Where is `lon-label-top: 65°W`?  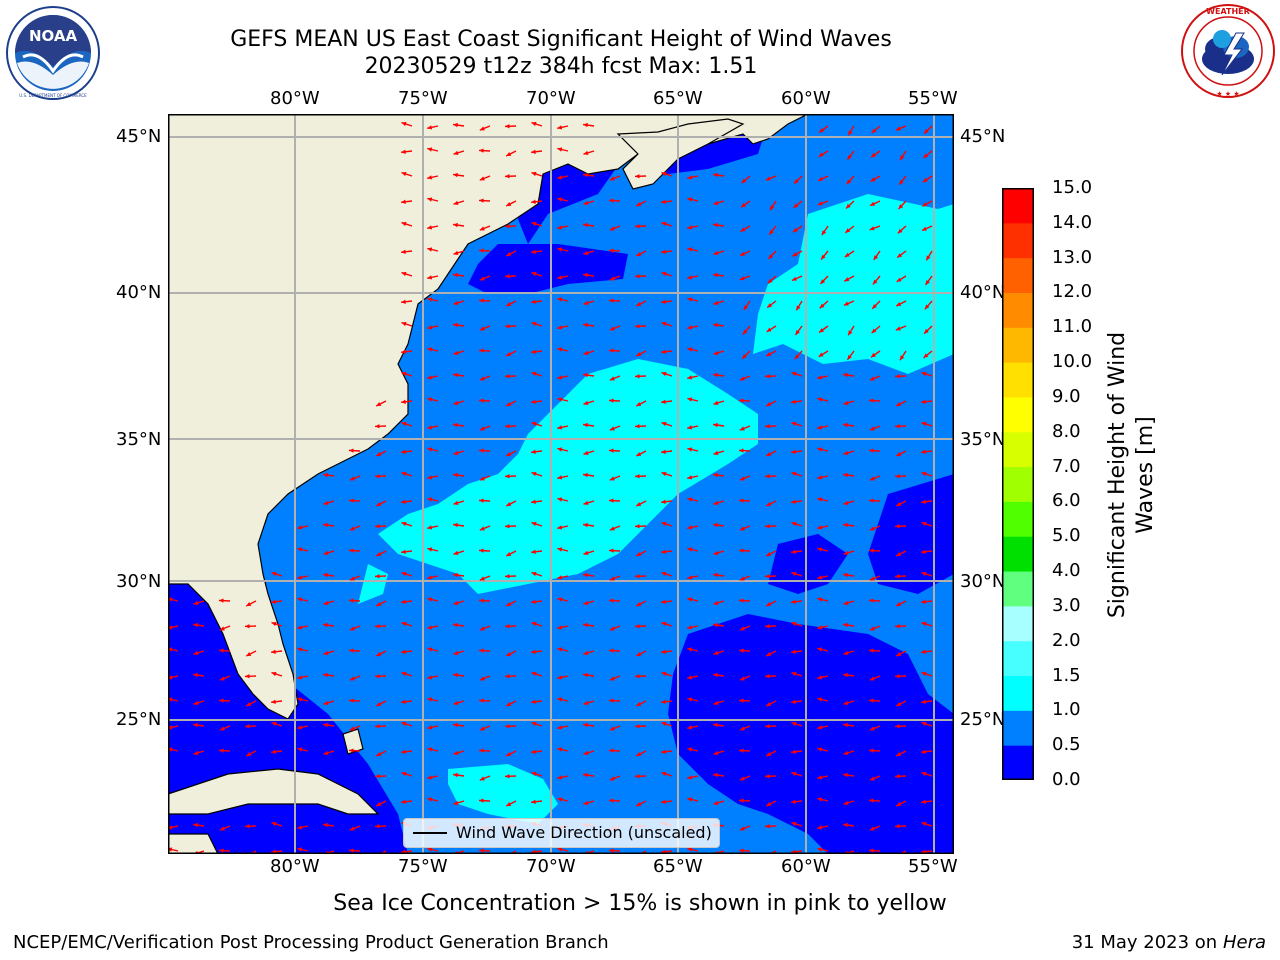 lon-label-top: 65°W is located at coordinates (678, 98).